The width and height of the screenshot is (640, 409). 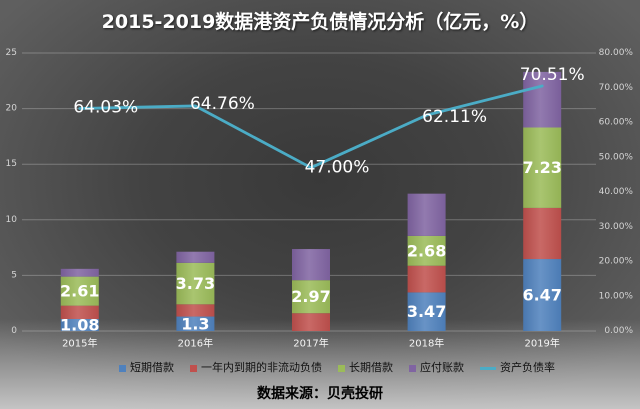 What do you see at coordinates (14, 331) in the screenshot?
I see `y-axis-tick-label: 0` at bounding box center [14, 331].